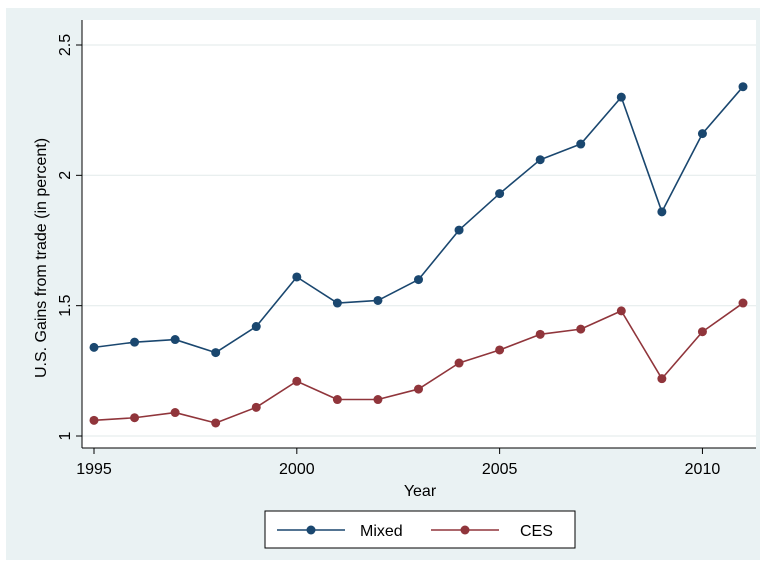 The height and width of the screenshot is (565, 765). Describe the element at coordinates (65, 175) in the screenshot. I see `y-tick-label-2: 2` at that location.